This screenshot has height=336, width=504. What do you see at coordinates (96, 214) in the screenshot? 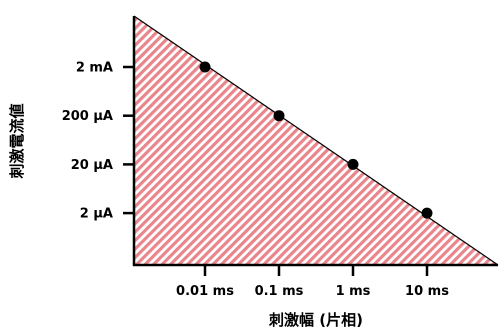
I see `y-tick-label: 2 μA` at bounding box center [96, 214].